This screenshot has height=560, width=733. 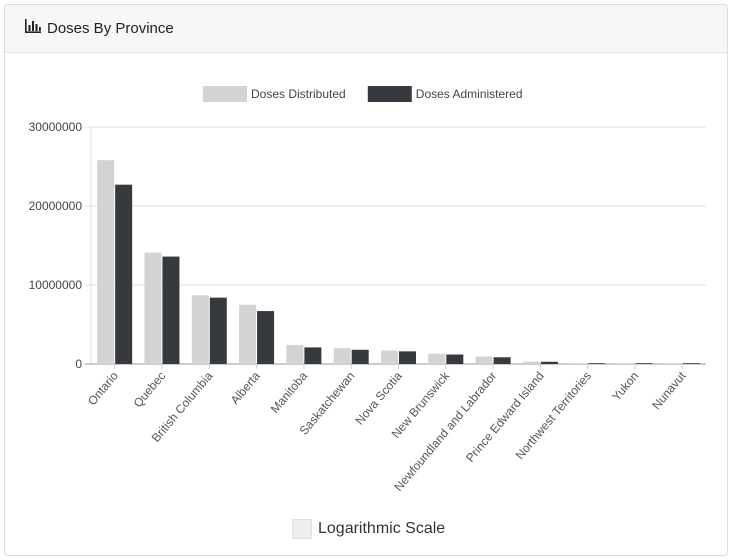 I want to click on x-tick-label: Quebec, so click(x=150, y=389).